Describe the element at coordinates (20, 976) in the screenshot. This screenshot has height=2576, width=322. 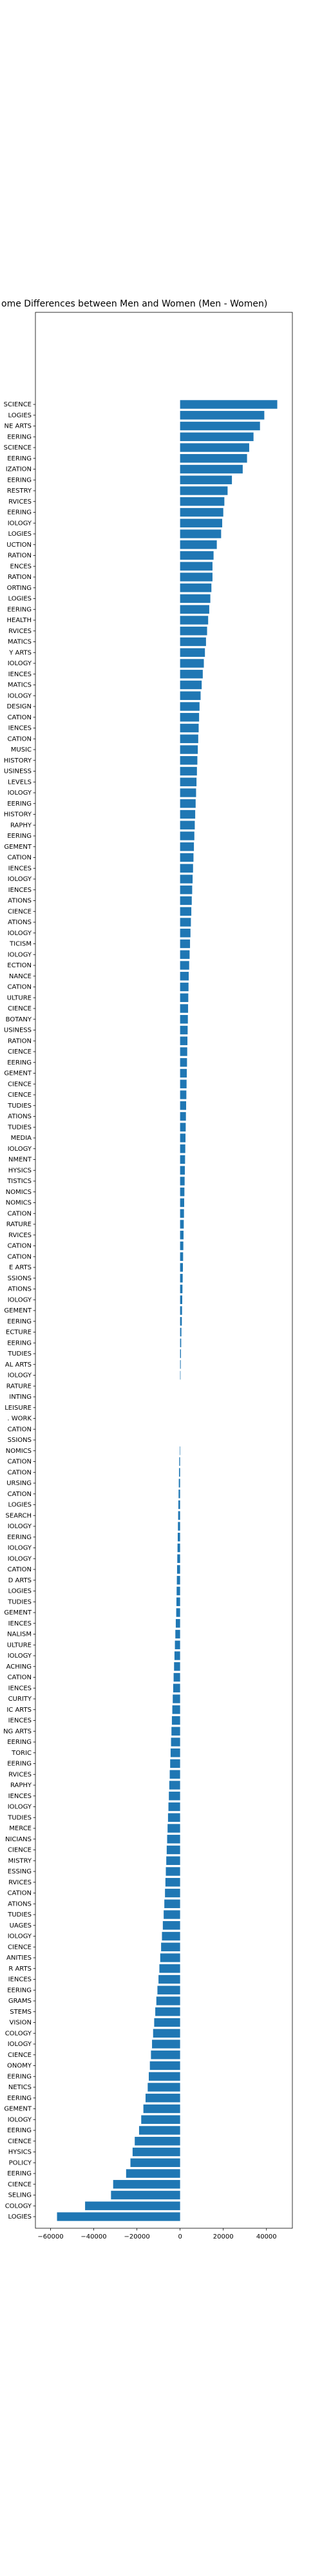
I see `y-tick-label: NANCE` at that location.